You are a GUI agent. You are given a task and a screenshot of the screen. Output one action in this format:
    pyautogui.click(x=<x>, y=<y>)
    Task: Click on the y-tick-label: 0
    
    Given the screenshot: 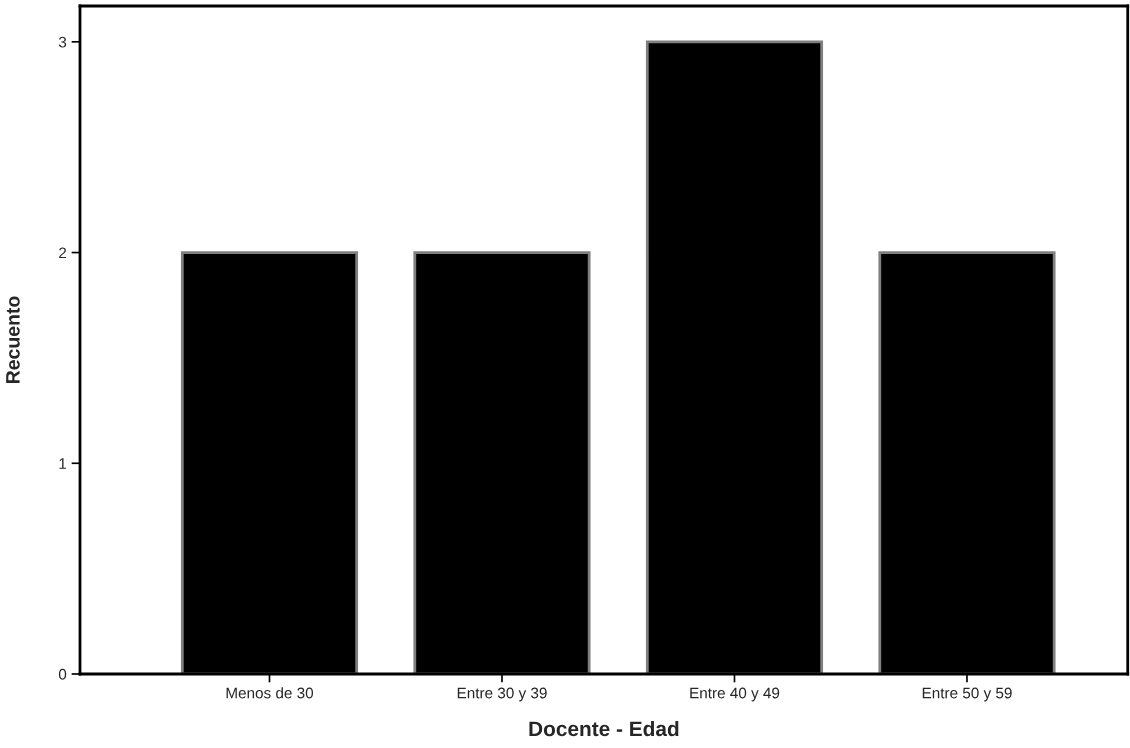 What is the action you would take?
    pyautogui.click(x=62, y=674)
    